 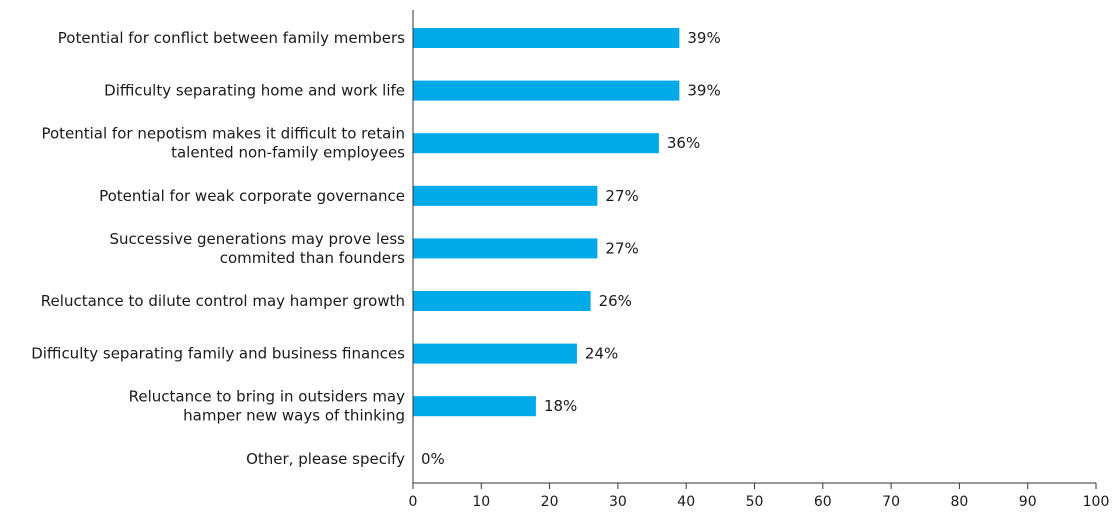 What do you see at coordinates (481, 502) in the screenshot?
I see `x-tick-label: 10` at bounding box center [481, 502].